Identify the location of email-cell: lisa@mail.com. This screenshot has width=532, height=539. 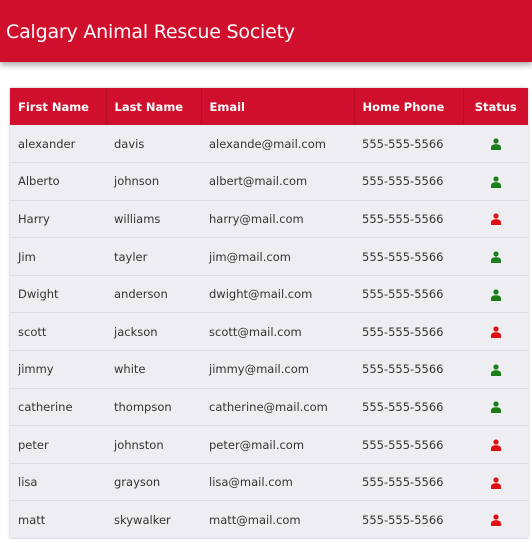
(251, 482).